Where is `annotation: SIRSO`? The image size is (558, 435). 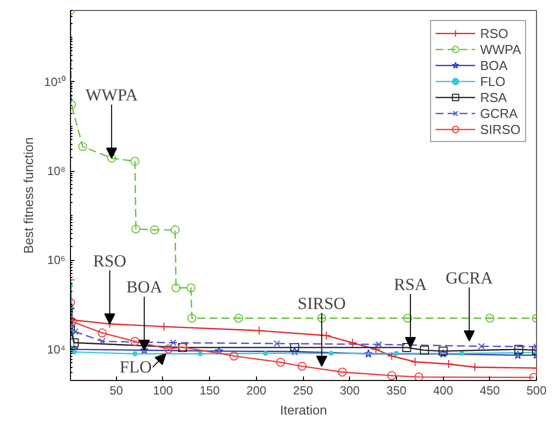 annotation: SIRSO is located at coordinates (322, 303).